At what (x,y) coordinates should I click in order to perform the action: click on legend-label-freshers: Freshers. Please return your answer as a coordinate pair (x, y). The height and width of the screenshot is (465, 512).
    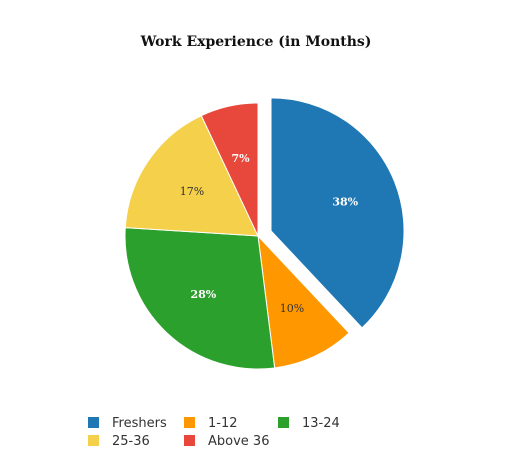
    Looking at the image, I should click on (139, 423).